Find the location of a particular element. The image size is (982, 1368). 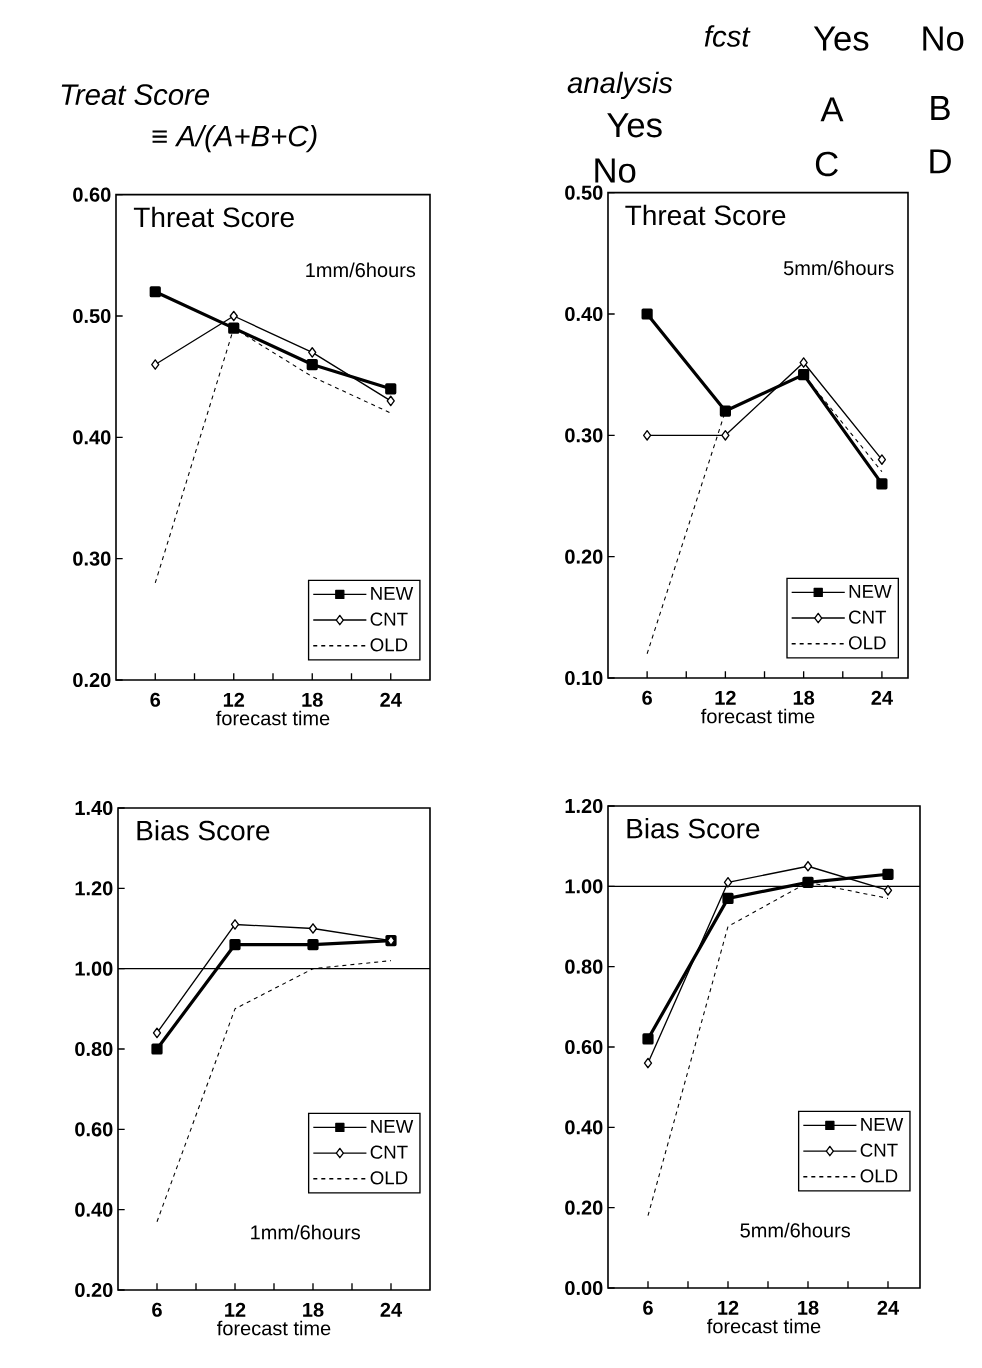

text: A is located at coordinates (832, 109).